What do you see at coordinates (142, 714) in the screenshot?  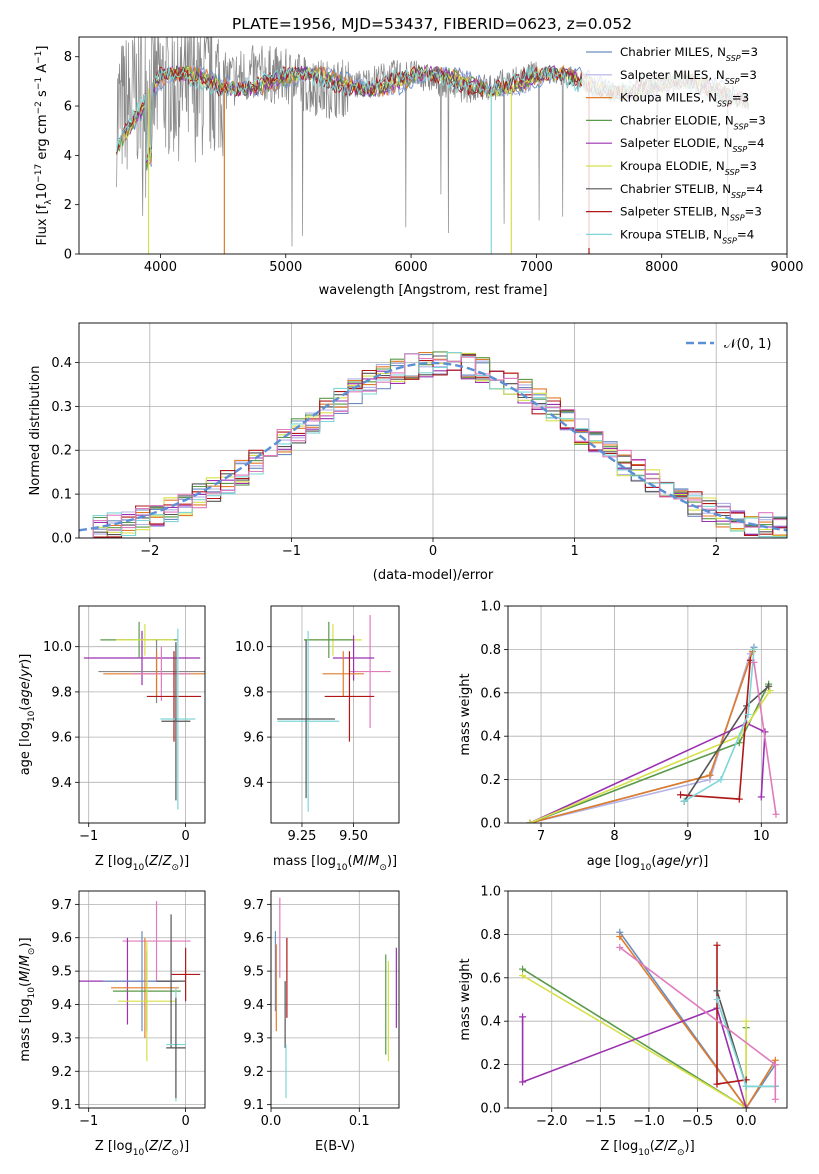 I see `plot-area-age_vs_Z` at bounding box center [142, 714].